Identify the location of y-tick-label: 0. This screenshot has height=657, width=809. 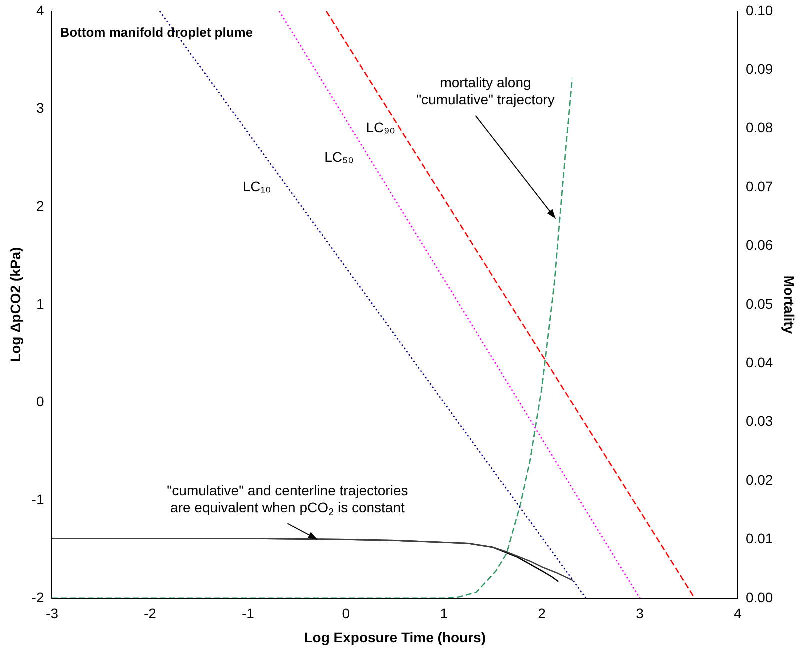
(40, 402).